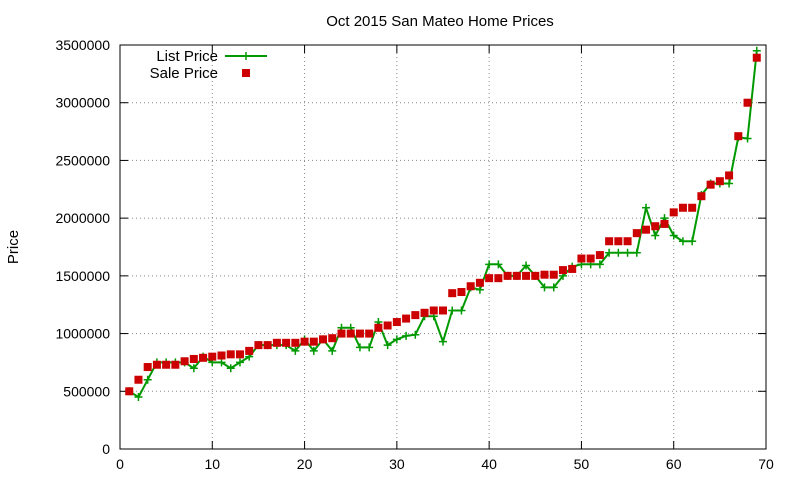 Image resolution: width=800 pixels, height=480 pixels. Describe the element at coordinates (187, 56) in the screenshot. I see `legend-label-list-price: List Price` at that location.